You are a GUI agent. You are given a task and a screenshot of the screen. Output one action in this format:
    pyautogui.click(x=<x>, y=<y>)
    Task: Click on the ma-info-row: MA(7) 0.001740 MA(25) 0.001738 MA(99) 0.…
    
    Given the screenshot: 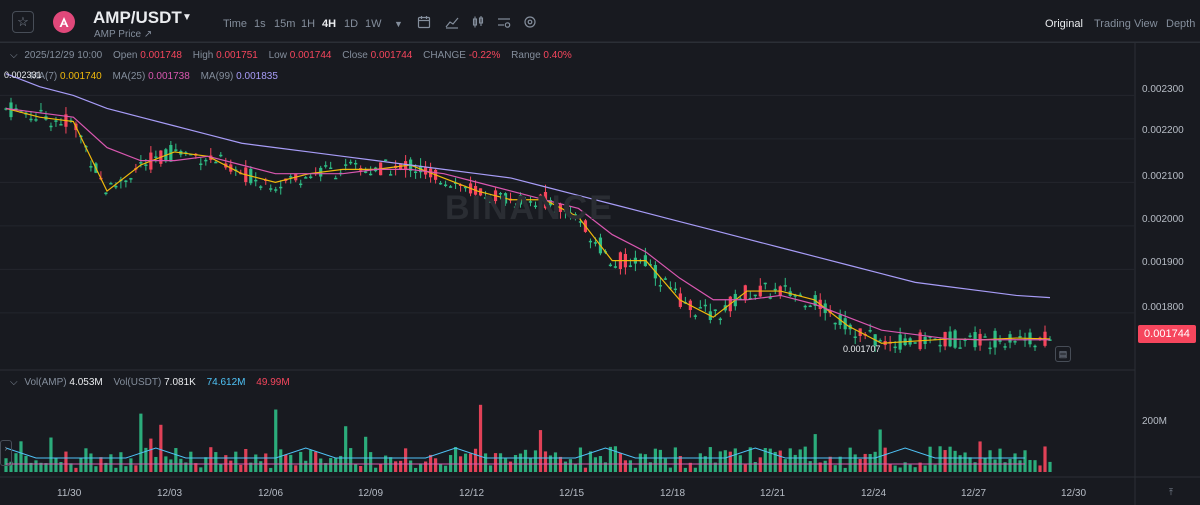 What is the action you would take?
    pyautogui.click(x=158, y=76)
    